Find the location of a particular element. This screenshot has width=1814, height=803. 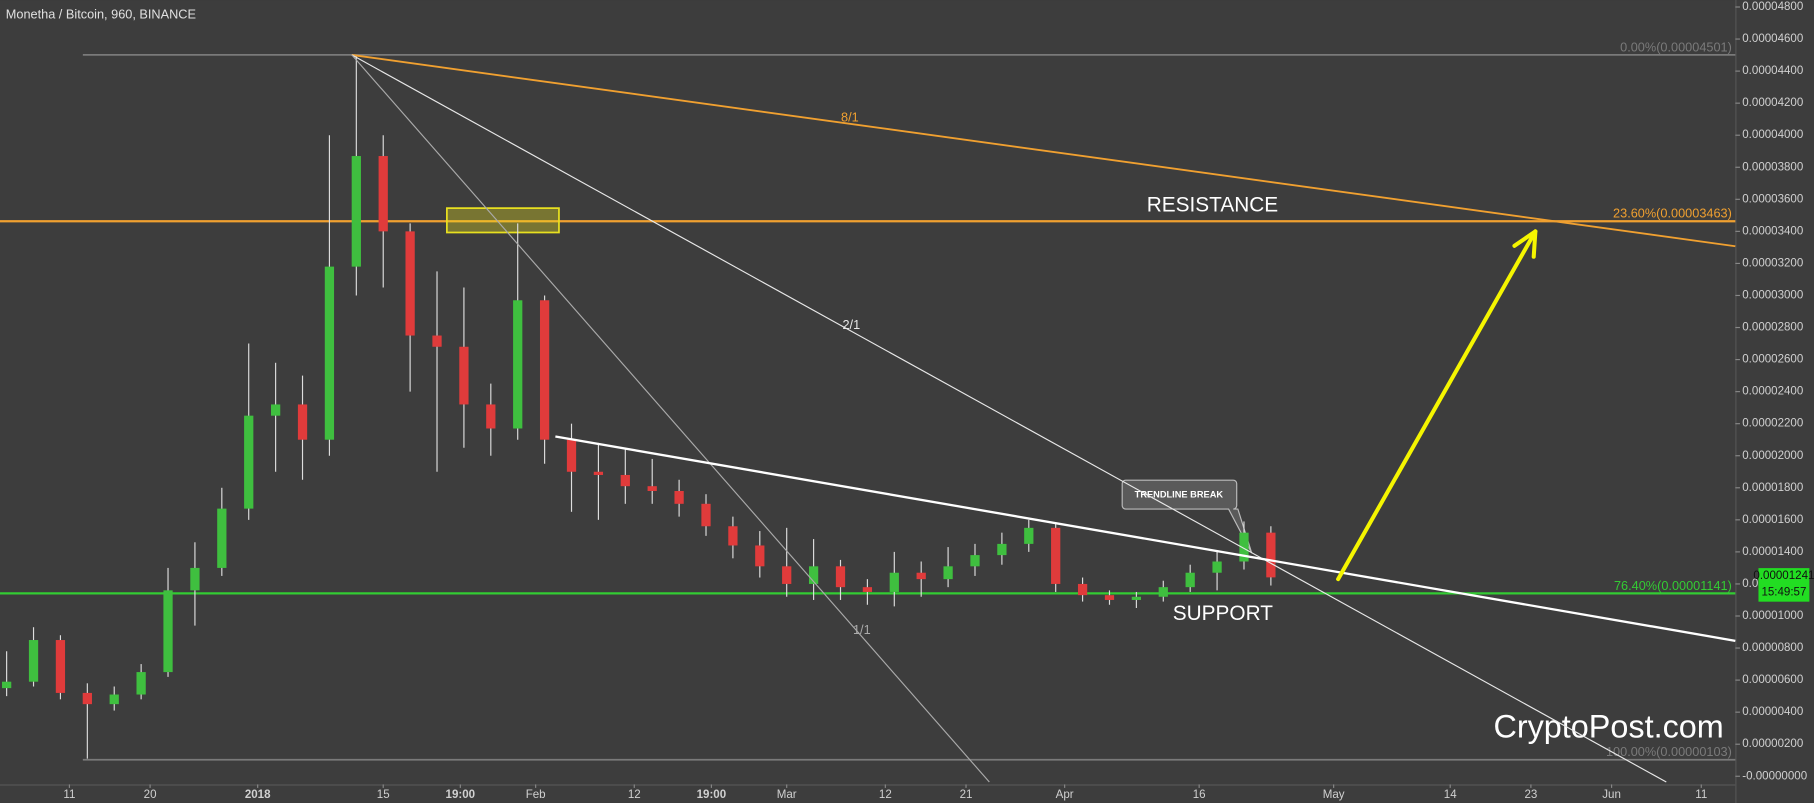

trendline-label: 2/1 is located at coordinates (851, 324).